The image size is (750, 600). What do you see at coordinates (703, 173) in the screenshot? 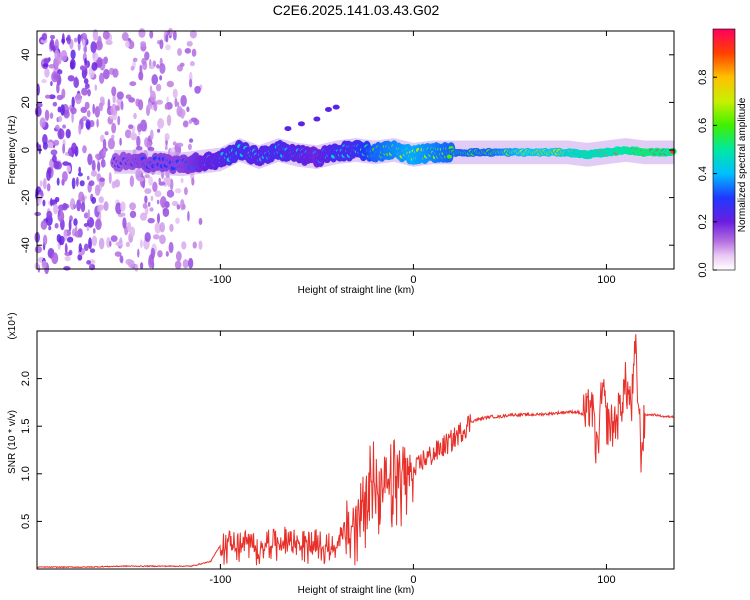
I see `colorbar-tick-label: 0.4` at bounding box center [703, 173].